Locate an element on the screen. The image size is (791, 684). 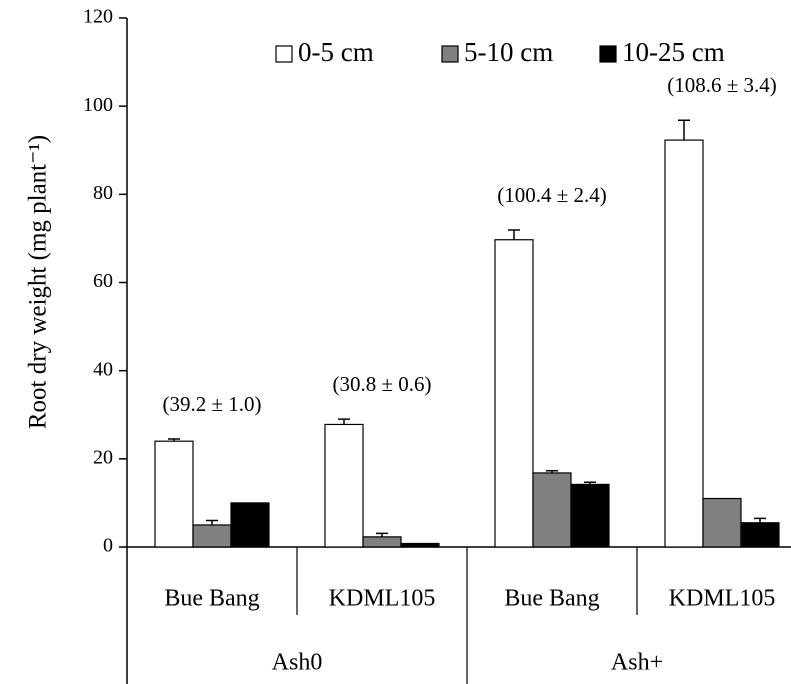
y-axis-label: Root dry weight (mg plant⁻¹) is located at coordinates (38, 282).